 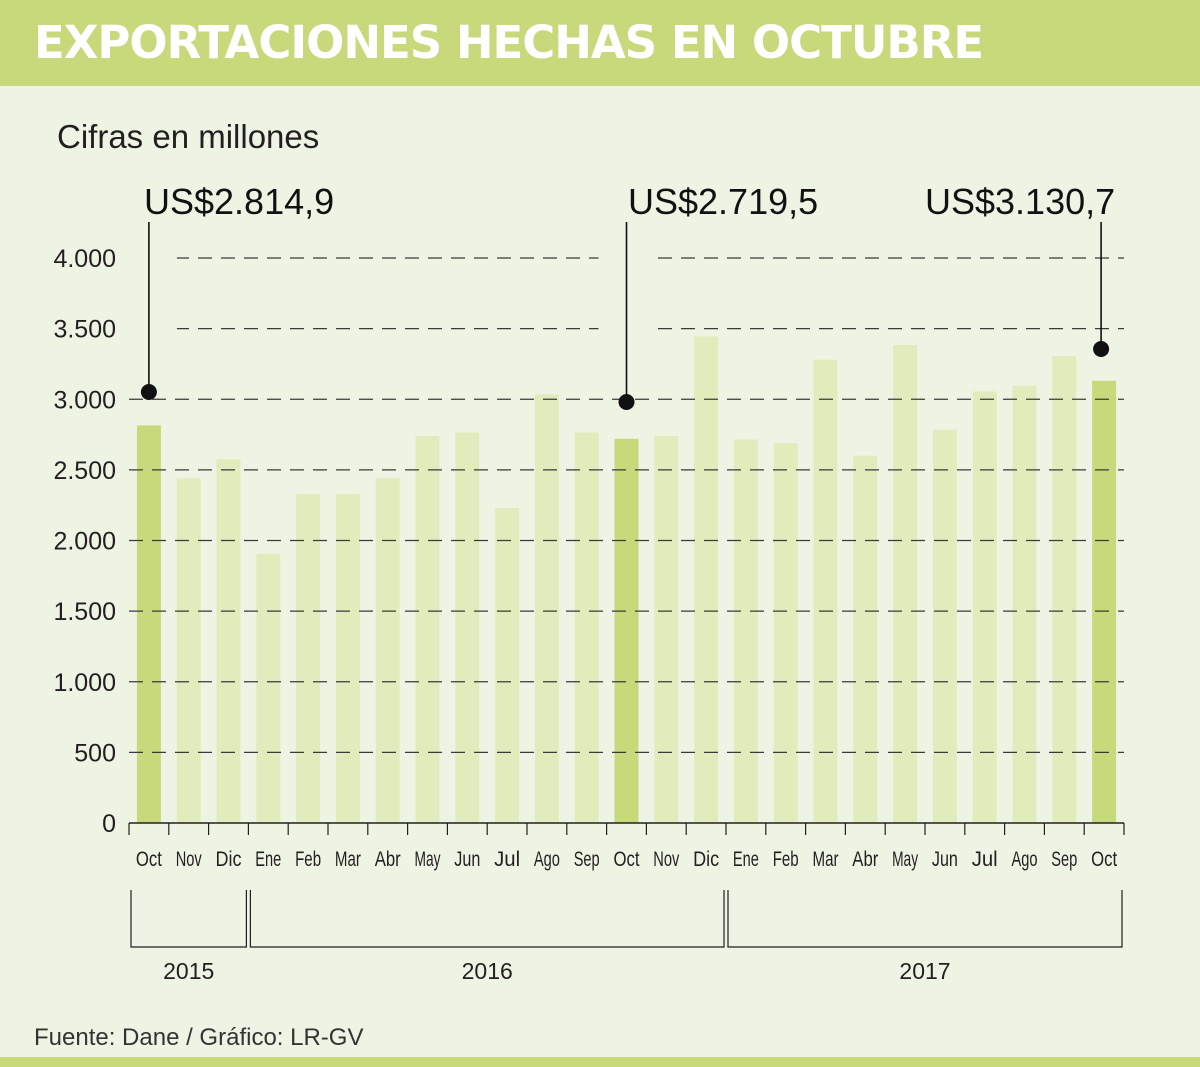 I want to click on y-tick-label: 3.500, so click(x=84, y=330).